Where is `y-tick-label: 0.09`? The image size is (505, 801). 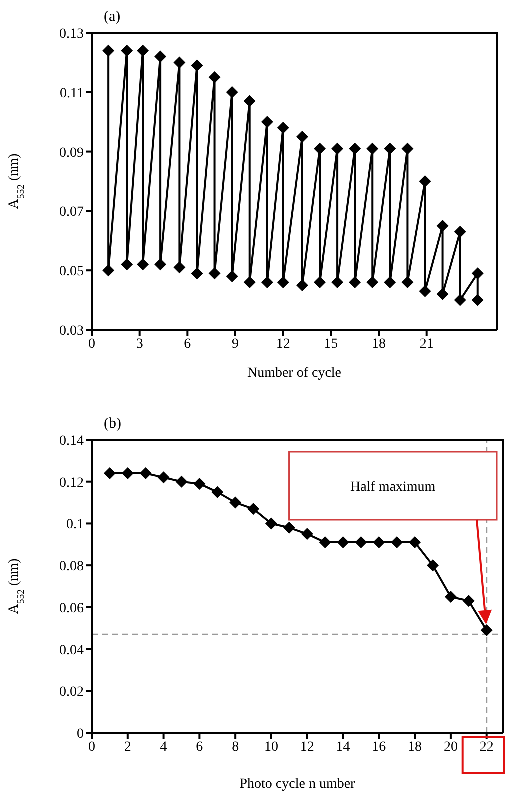 y-tick-label: 0.09 is located at coordinates (72, 153).